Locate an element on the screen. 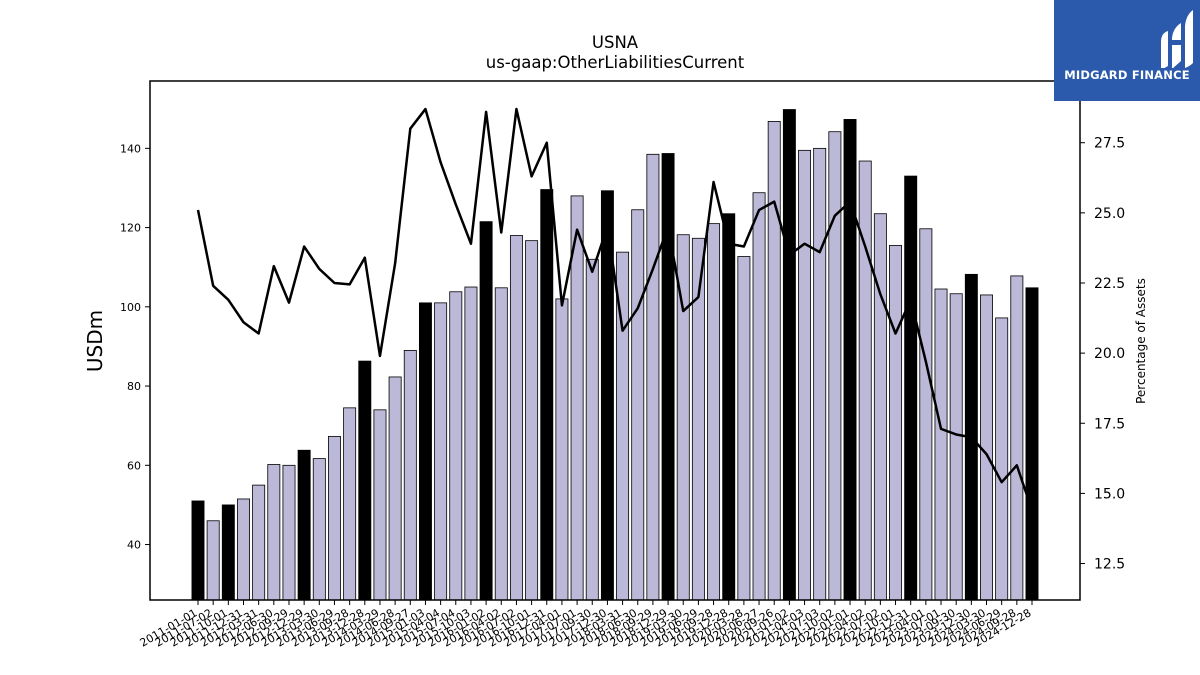 This screenshot has height=675, width=1200. y-axis-label: USDm is located at coordinates (95, 341).